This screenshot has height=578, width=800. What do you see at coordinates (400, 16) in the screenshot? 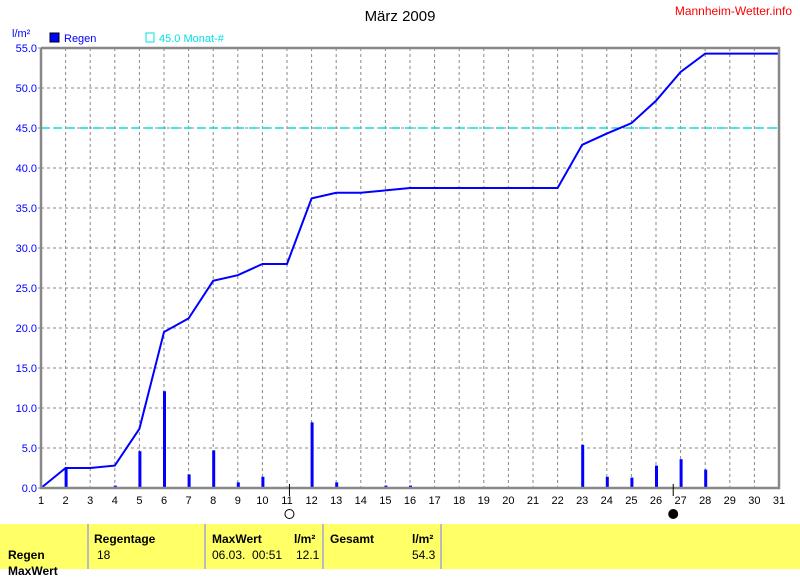
I see `chart-title: März 2009` at bounding box center [400, 16].